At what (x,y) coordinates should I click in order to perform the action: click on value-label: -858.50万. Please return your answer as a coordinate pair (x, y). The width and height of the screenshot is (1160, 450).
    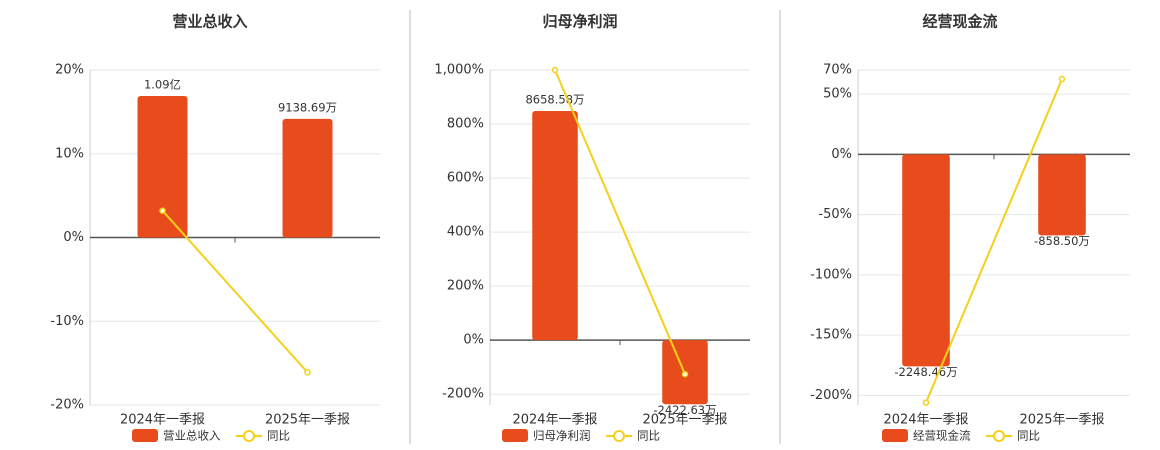
    Looking at the image, I should click on (1062, 241).